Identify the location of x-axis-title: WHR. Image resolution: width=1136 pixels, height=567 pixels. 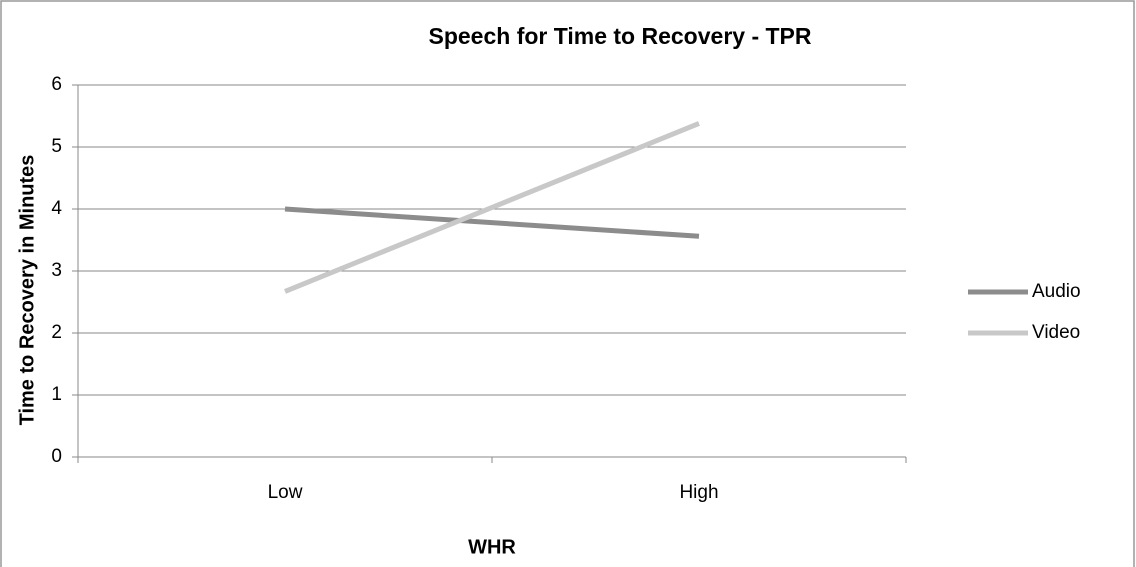
(492, 547).